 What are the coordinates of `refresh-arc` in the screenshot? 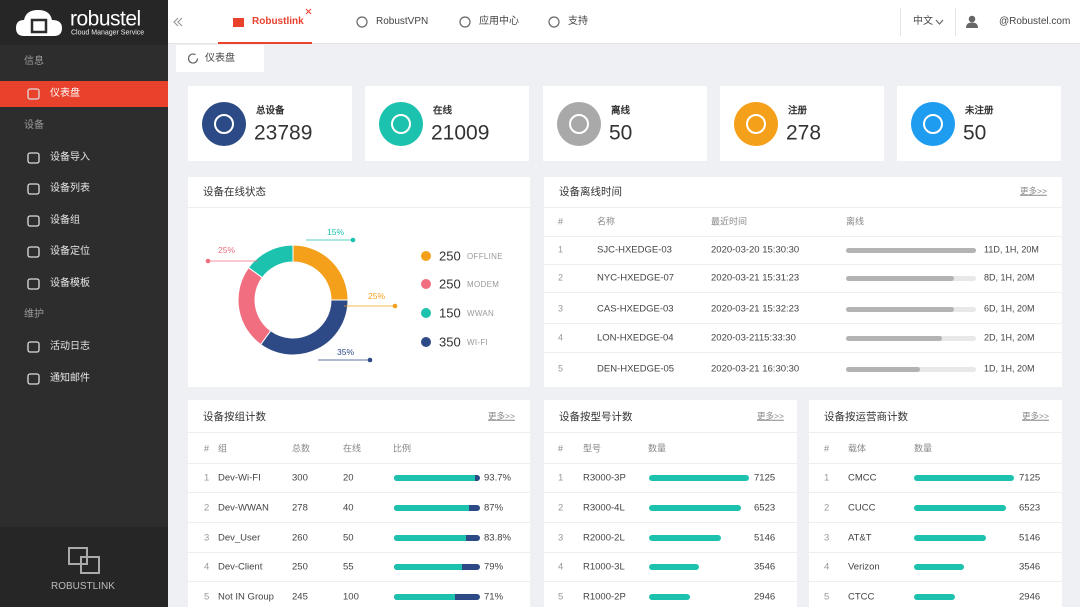 It's located at (193, 58).